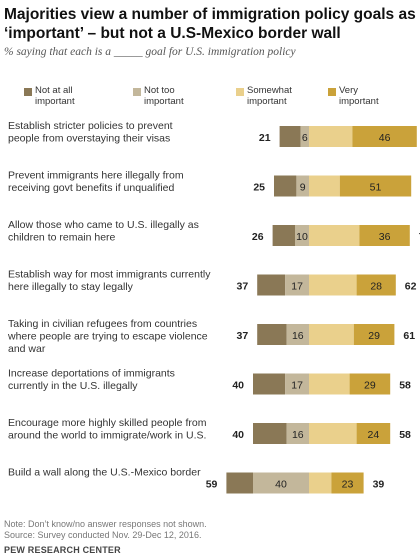 The image size is (420, 560). I want to click on net-unimportant-total: 21, so click(265, 138).